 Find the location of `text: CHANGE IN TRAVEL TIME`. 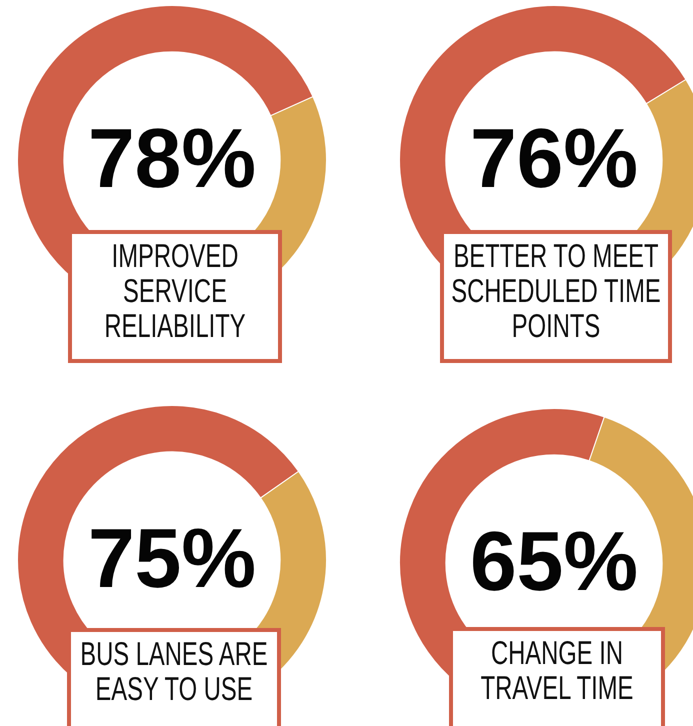

text: CHANGE IN TRAVEL TIME is located at coordinates (557, 670).